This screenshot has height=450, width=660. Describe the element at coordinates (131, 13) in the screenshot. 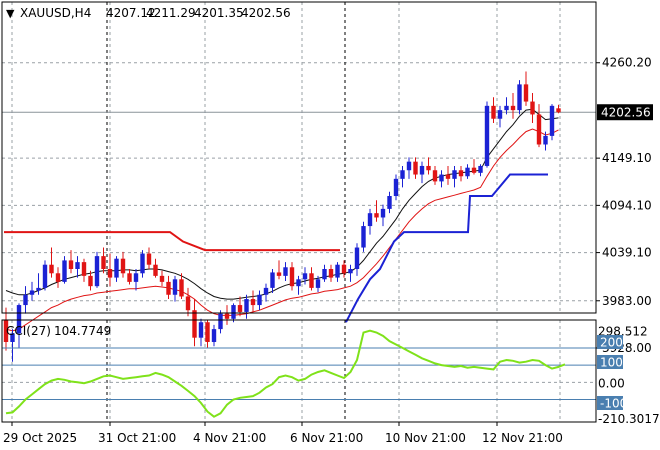

I see `open-value: 4207.12` at that location.